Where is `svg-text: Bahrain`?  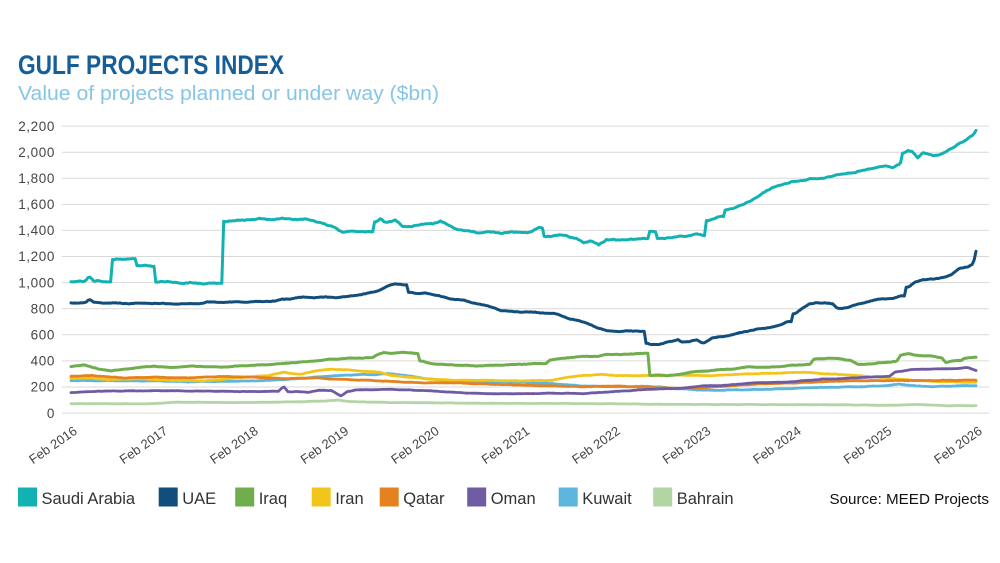
svg-text: Bahrain is located at coordinates (705, 499).